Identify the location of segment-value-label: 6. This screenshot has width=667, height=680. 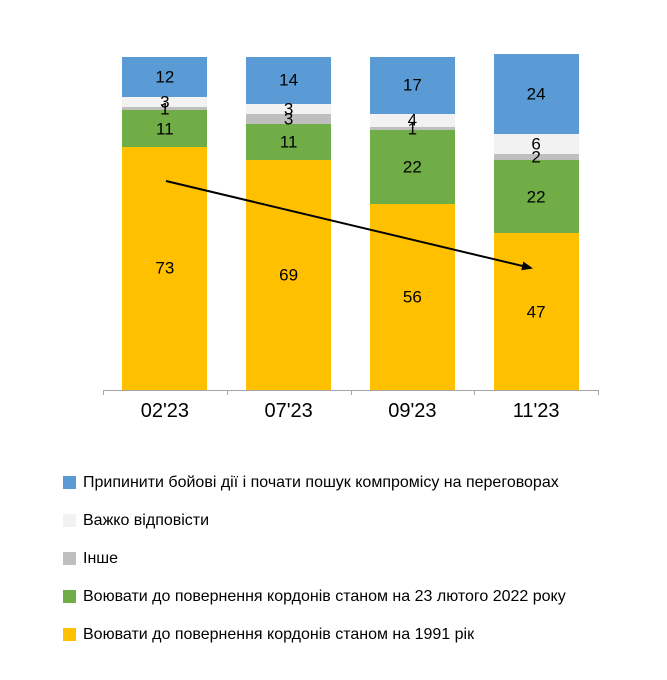
(536, 144).